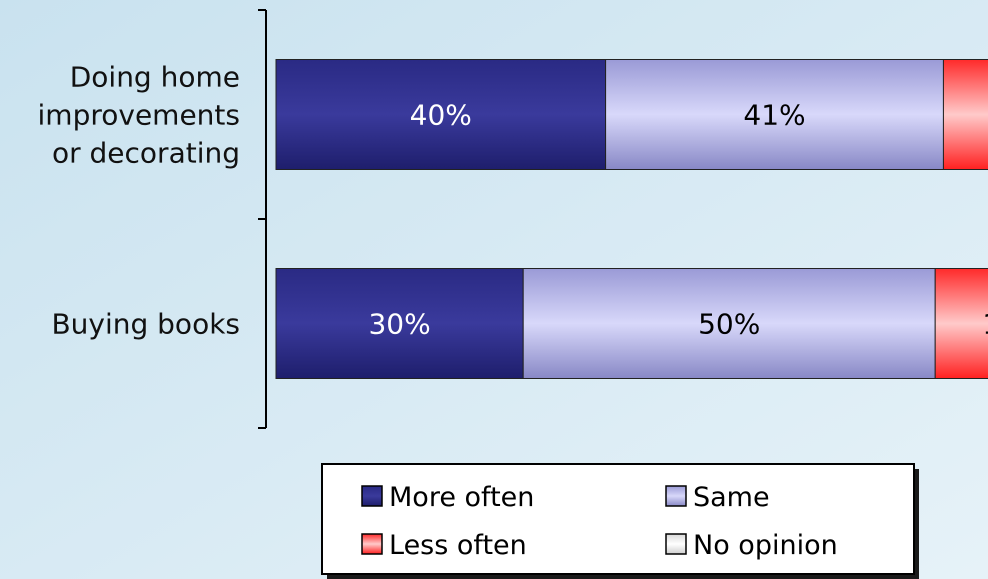 The image size is (988, 579). Describe the element at coordinates (372, 544) in the screenshot. I see `legend-swatch-less-often` at that location.